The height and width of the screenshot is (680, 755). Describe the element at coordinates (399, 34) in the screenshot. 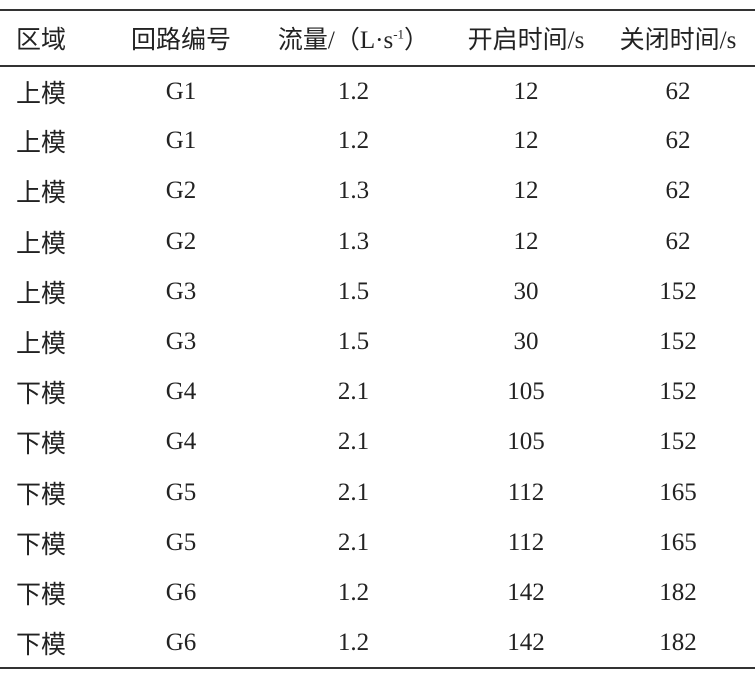

I see `header-flow-exponent: -1` at that location.